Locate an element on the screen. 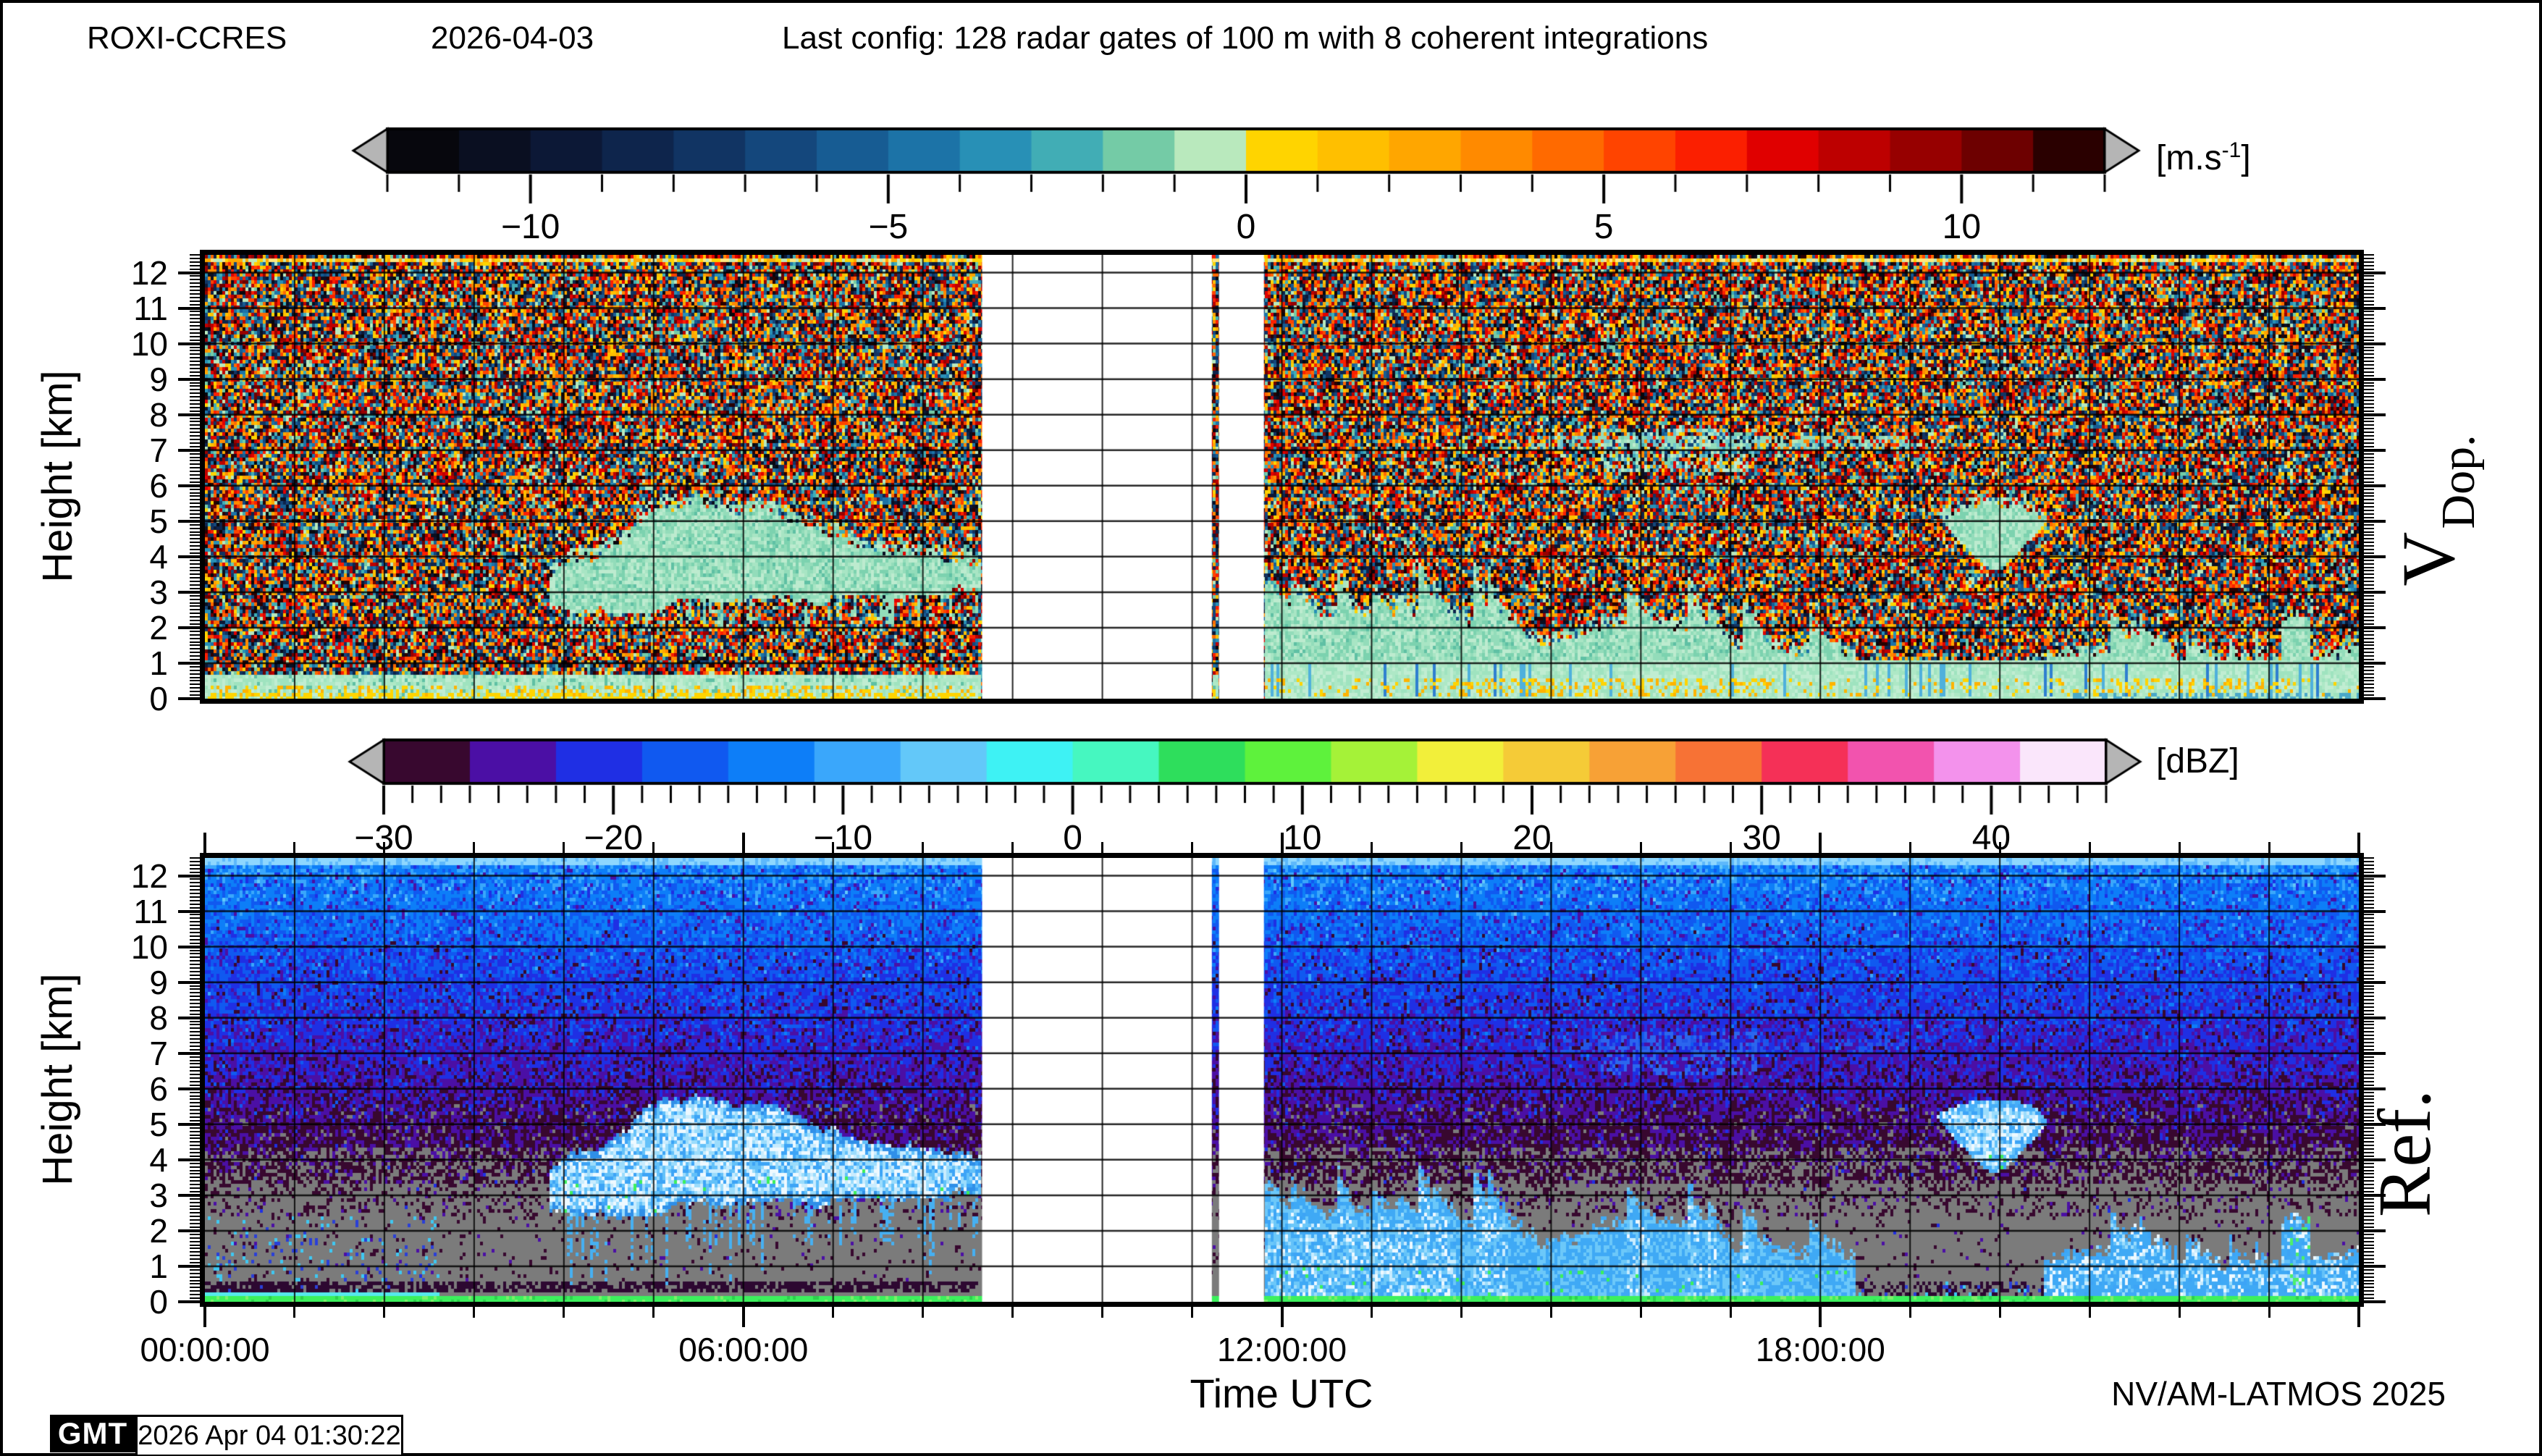 This screenshot has height=1456, width=2542. y-axis-tick-label-top: 6 is located at coordinates (158, 485).